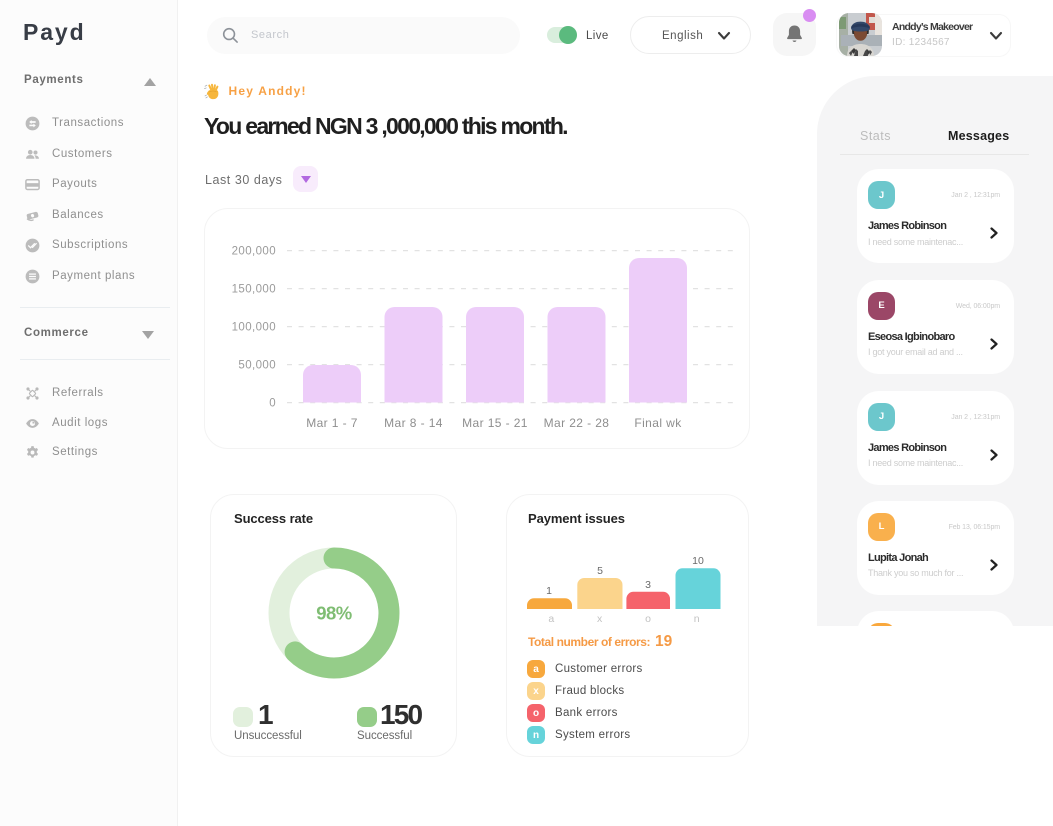 Image resolution: width=1053 pixels, height=826 pixels. What do you see at coordinates (254, 252) in the screenshot?
I see `svg-text: 200,000` at bounding box center [254, 252].